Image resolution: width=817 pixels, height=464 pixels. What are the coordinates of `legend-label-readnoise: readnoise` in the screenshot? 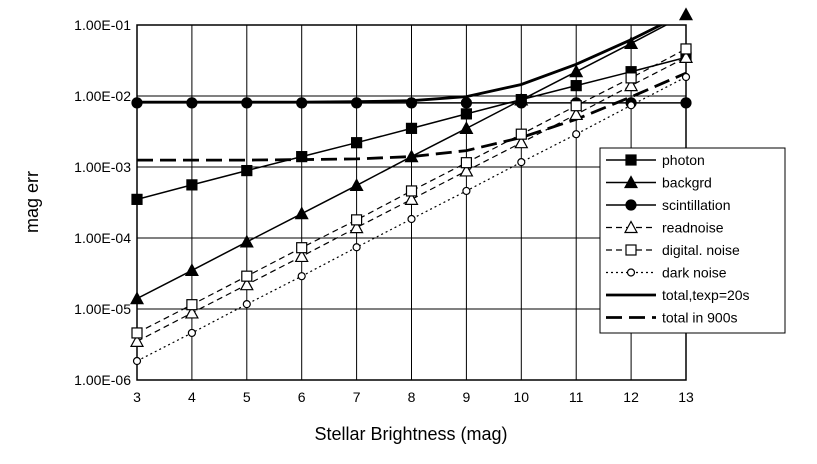 It's located at (693, 228).